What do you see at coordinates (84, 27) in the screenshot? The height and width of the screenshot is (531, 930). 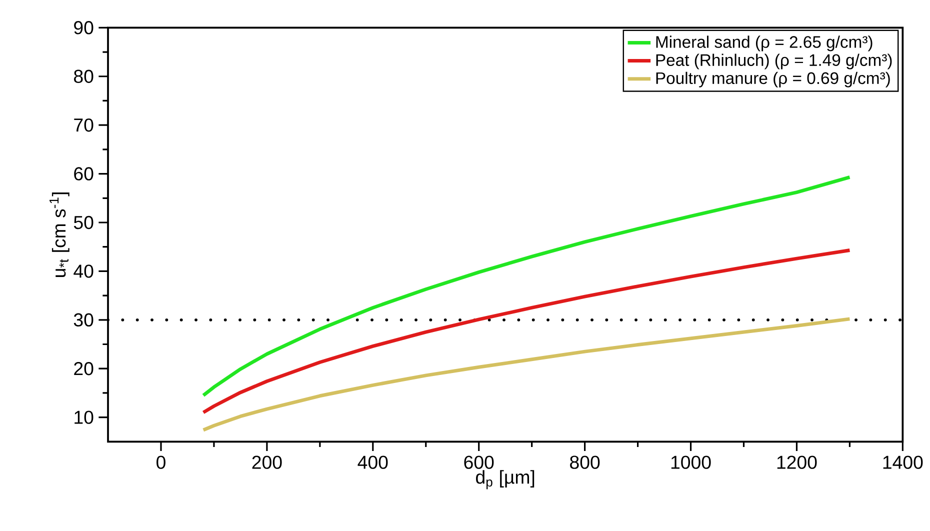 I see `y-tick-label: 90` at bounding box center [84, 27].